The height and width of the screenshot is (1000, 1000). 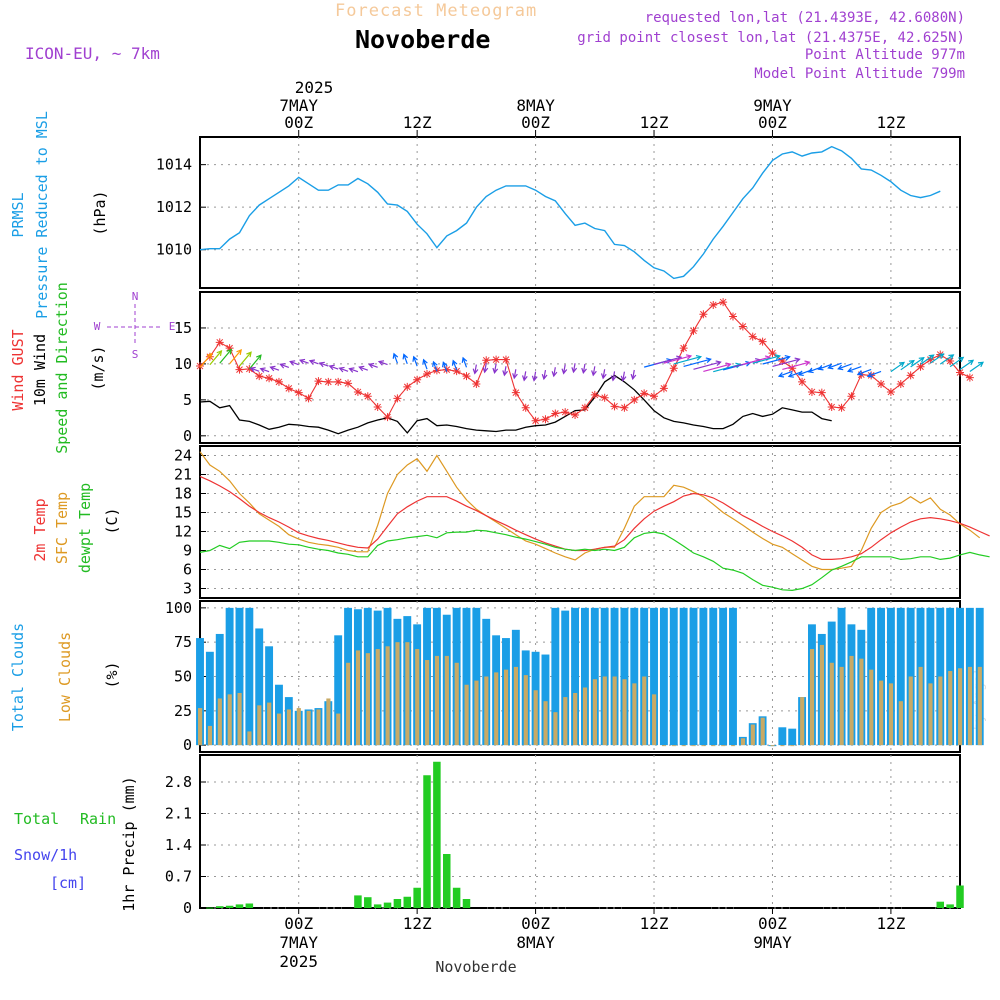 I want to click on precip-ytick-label: 1.4, so click(x=178, y=845).